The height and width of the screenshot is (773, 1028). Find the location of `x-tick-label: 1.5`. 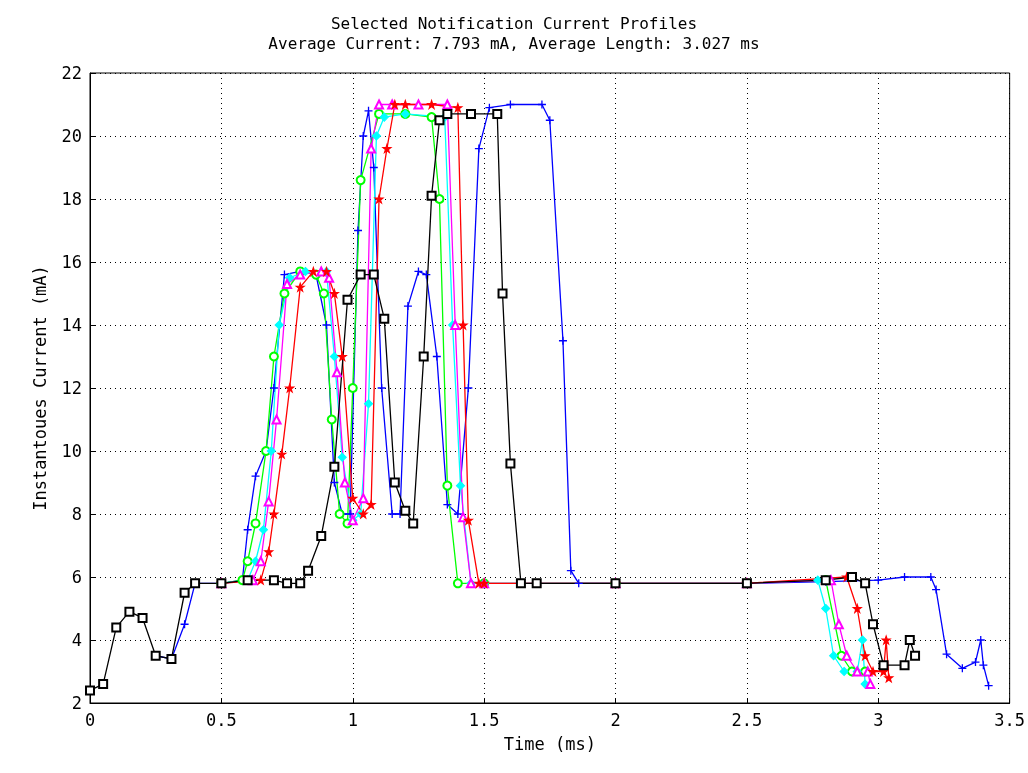

x-tick-label: 1.5 is located at coordinates (484, 719).